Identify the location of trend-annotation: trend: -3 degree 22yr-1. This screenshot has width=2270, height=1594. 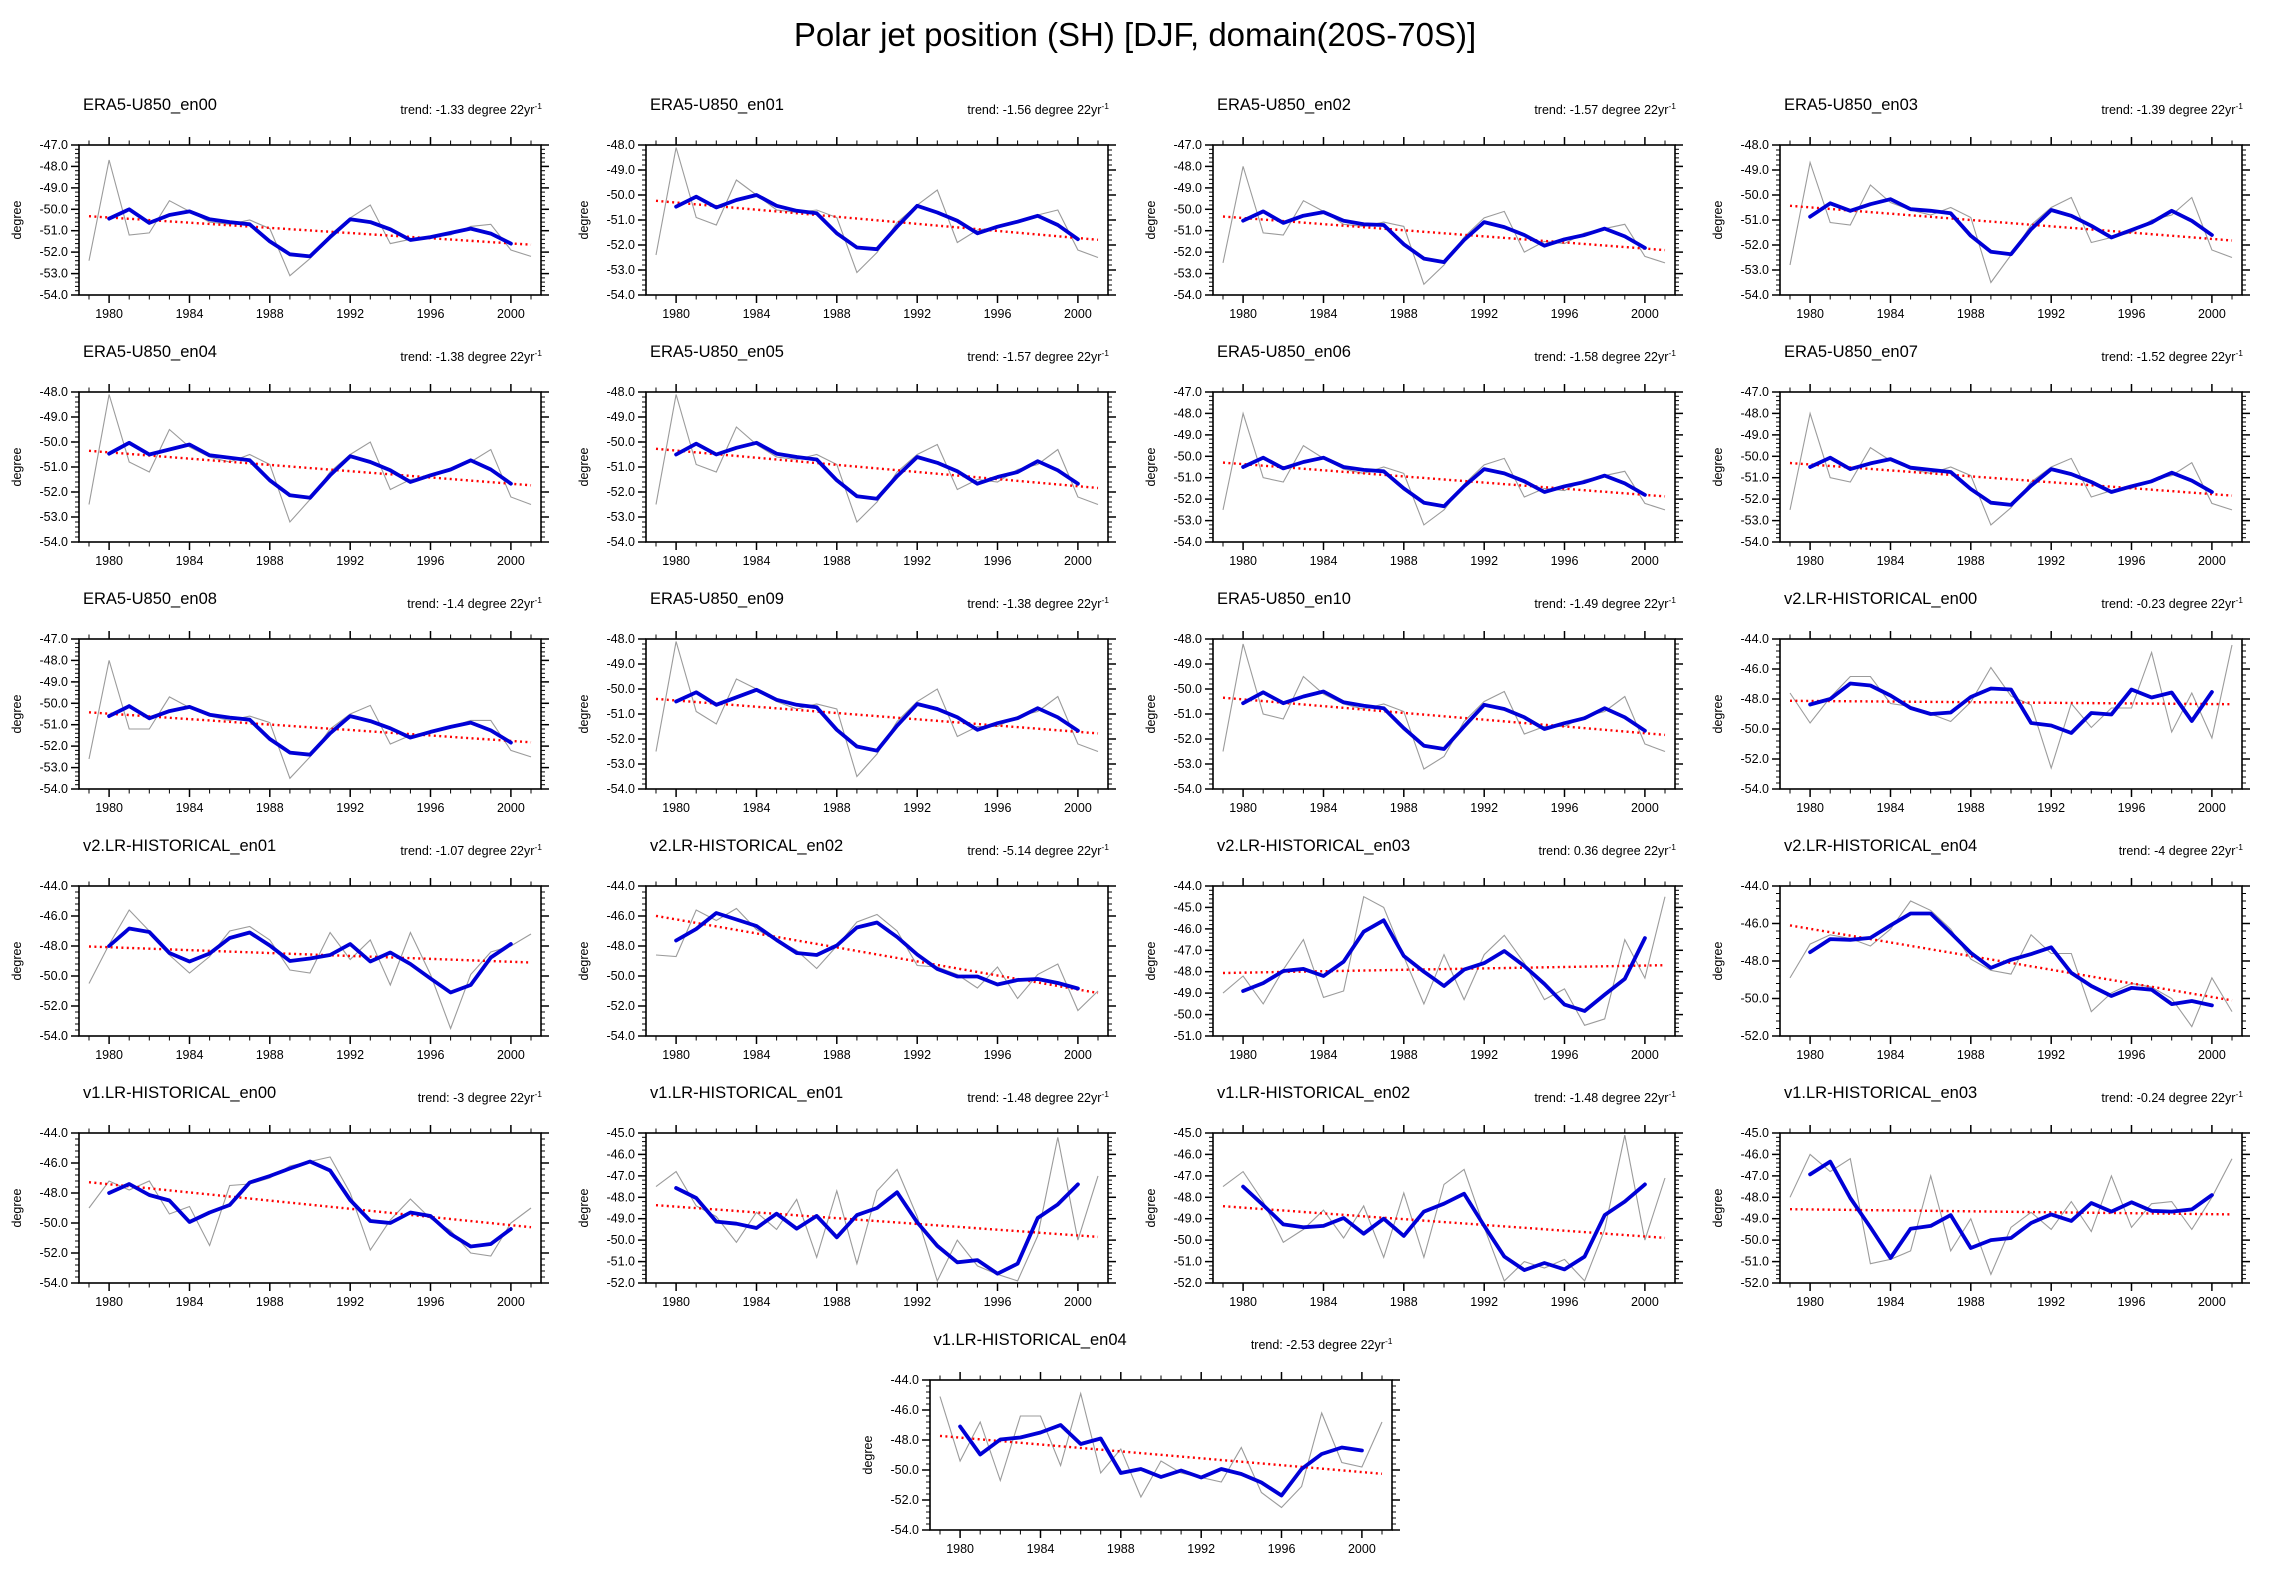
(480, 1097).